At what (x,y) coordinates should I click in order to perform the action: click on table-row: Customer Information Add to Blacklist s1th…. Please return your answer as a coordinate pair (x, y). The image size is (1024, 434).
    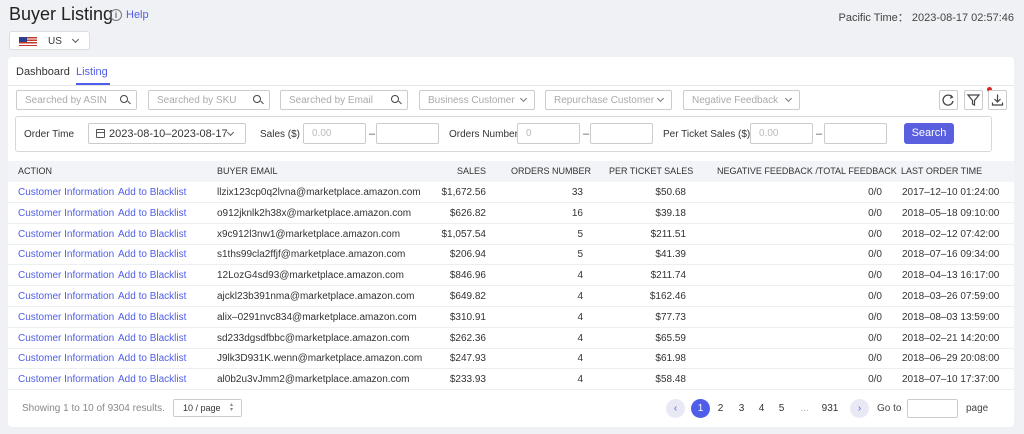
    Looking at the image, I should click on (511, 255).